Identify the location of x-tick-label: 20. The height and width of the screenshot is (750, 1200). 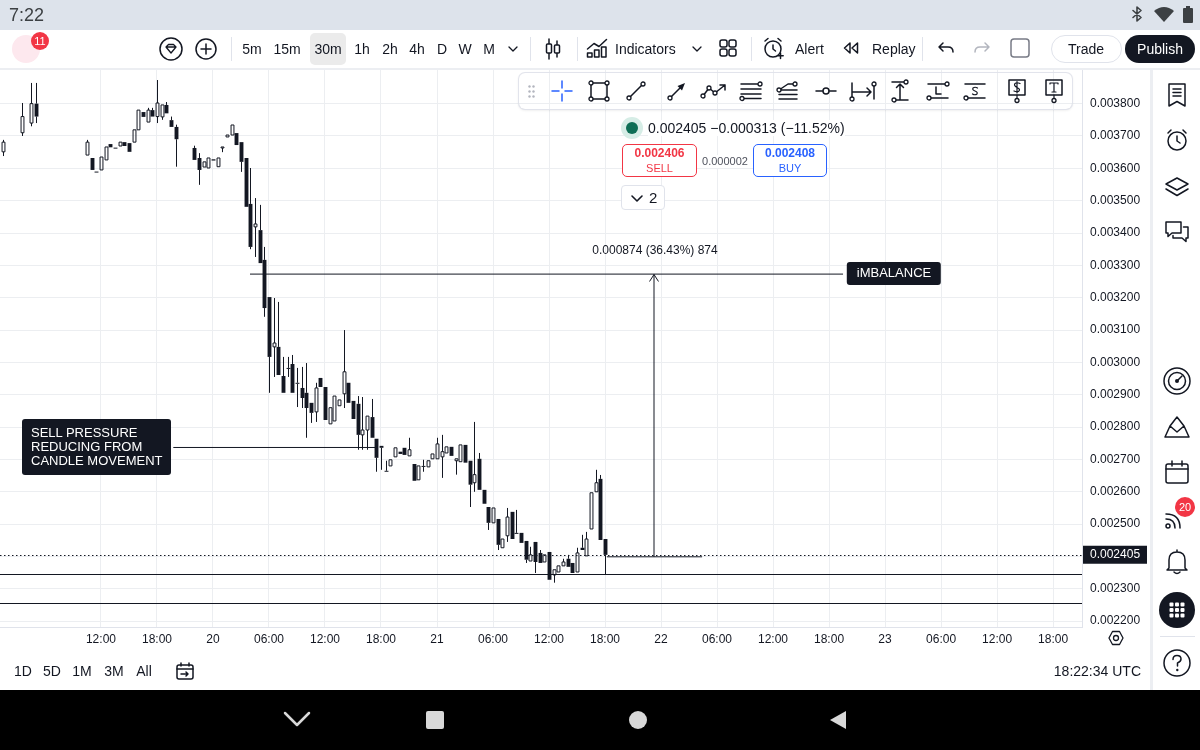
(213, 638).